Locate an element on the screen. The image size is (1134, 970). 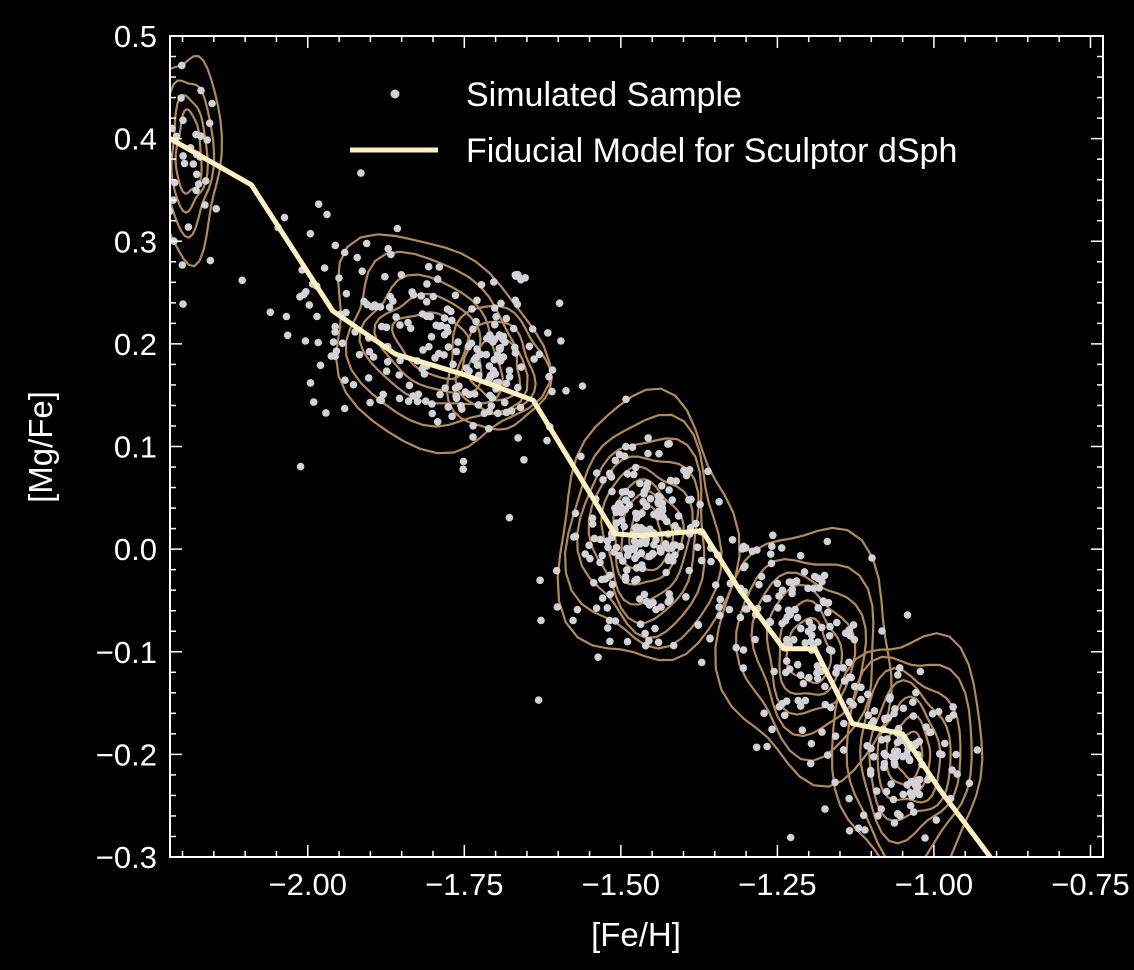
y-tick-label: 0.0 is located at coordinates (135, 549).